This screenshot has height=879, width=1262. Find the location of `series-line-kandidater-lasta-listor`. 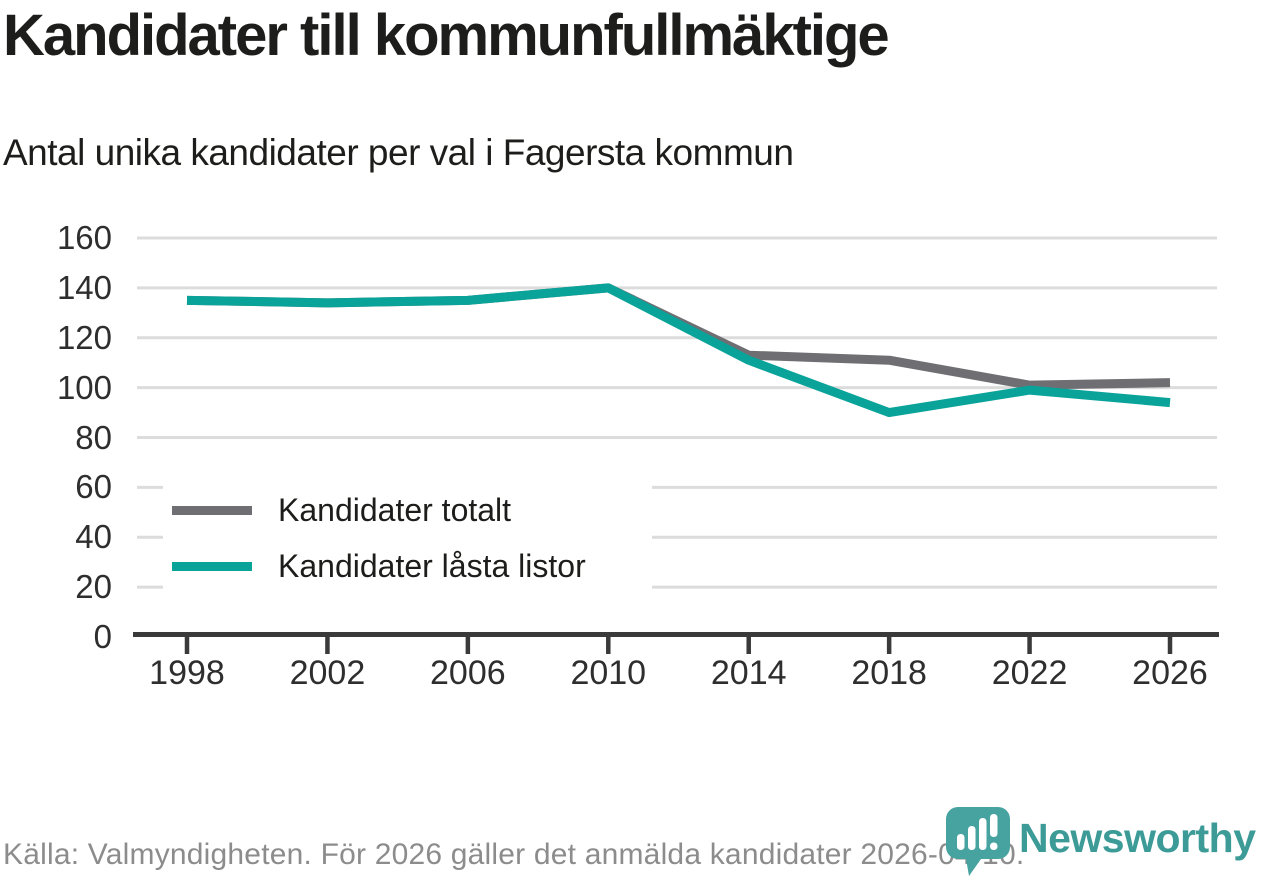

series-line-kandidater-lasta-listor is located at coordinates (678, 350).